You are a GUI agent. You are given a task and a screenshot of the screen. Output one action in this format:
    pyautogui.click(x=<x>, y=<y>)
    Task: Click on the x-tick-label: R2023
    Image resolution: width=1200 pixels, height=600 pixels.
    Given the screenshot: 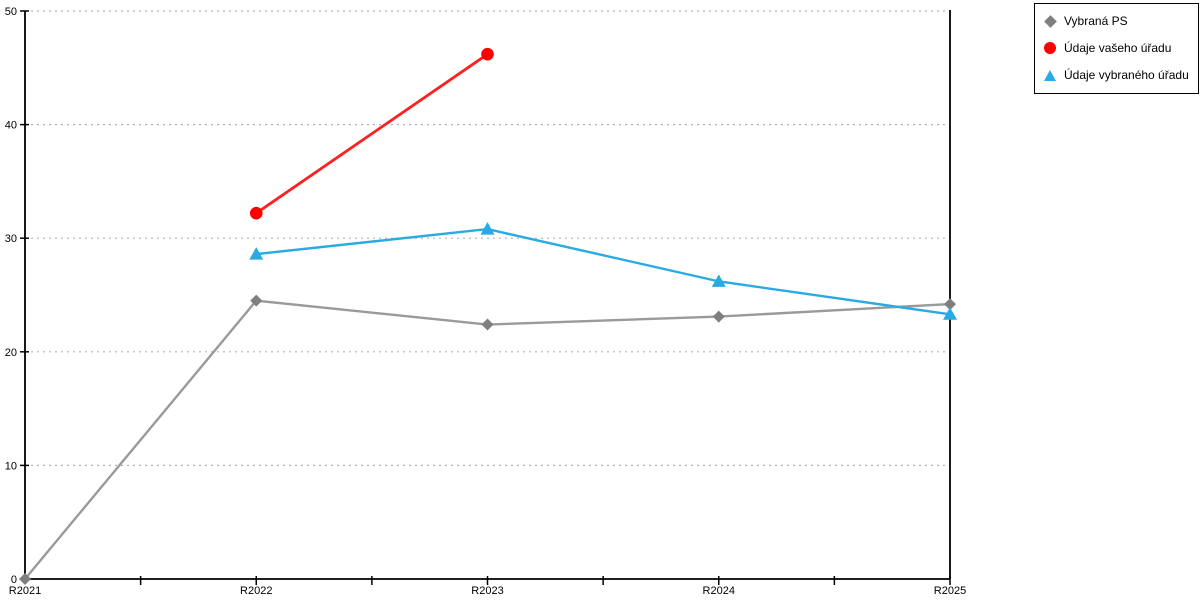 What is the action you would take?
    pyautogui.click(x=487, y=591)
    